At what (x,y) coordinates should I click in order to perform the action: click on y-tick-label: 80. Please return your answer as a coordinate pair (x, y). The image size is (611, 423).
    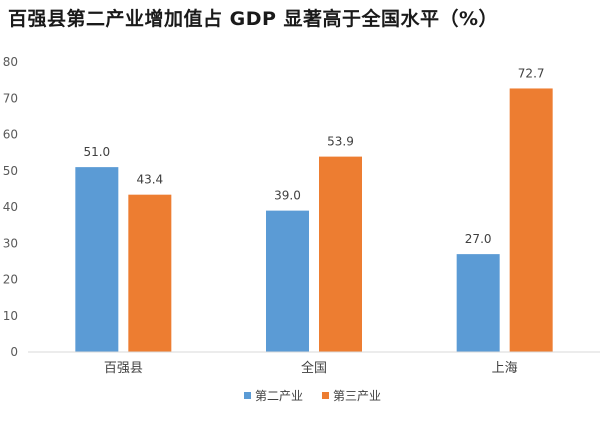
    Looking at the image, I should click on (10, 62).